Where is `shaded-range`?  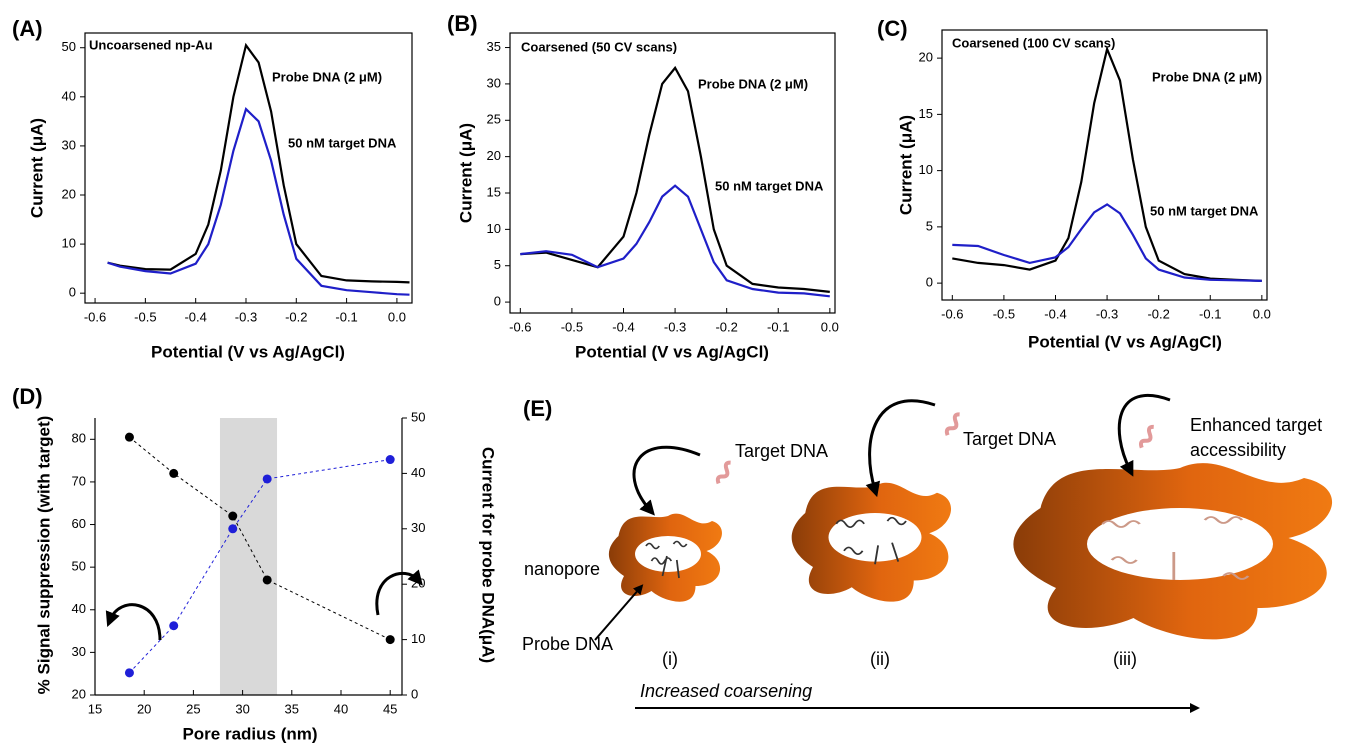 shaded-range is located at coordinates (248, 556).